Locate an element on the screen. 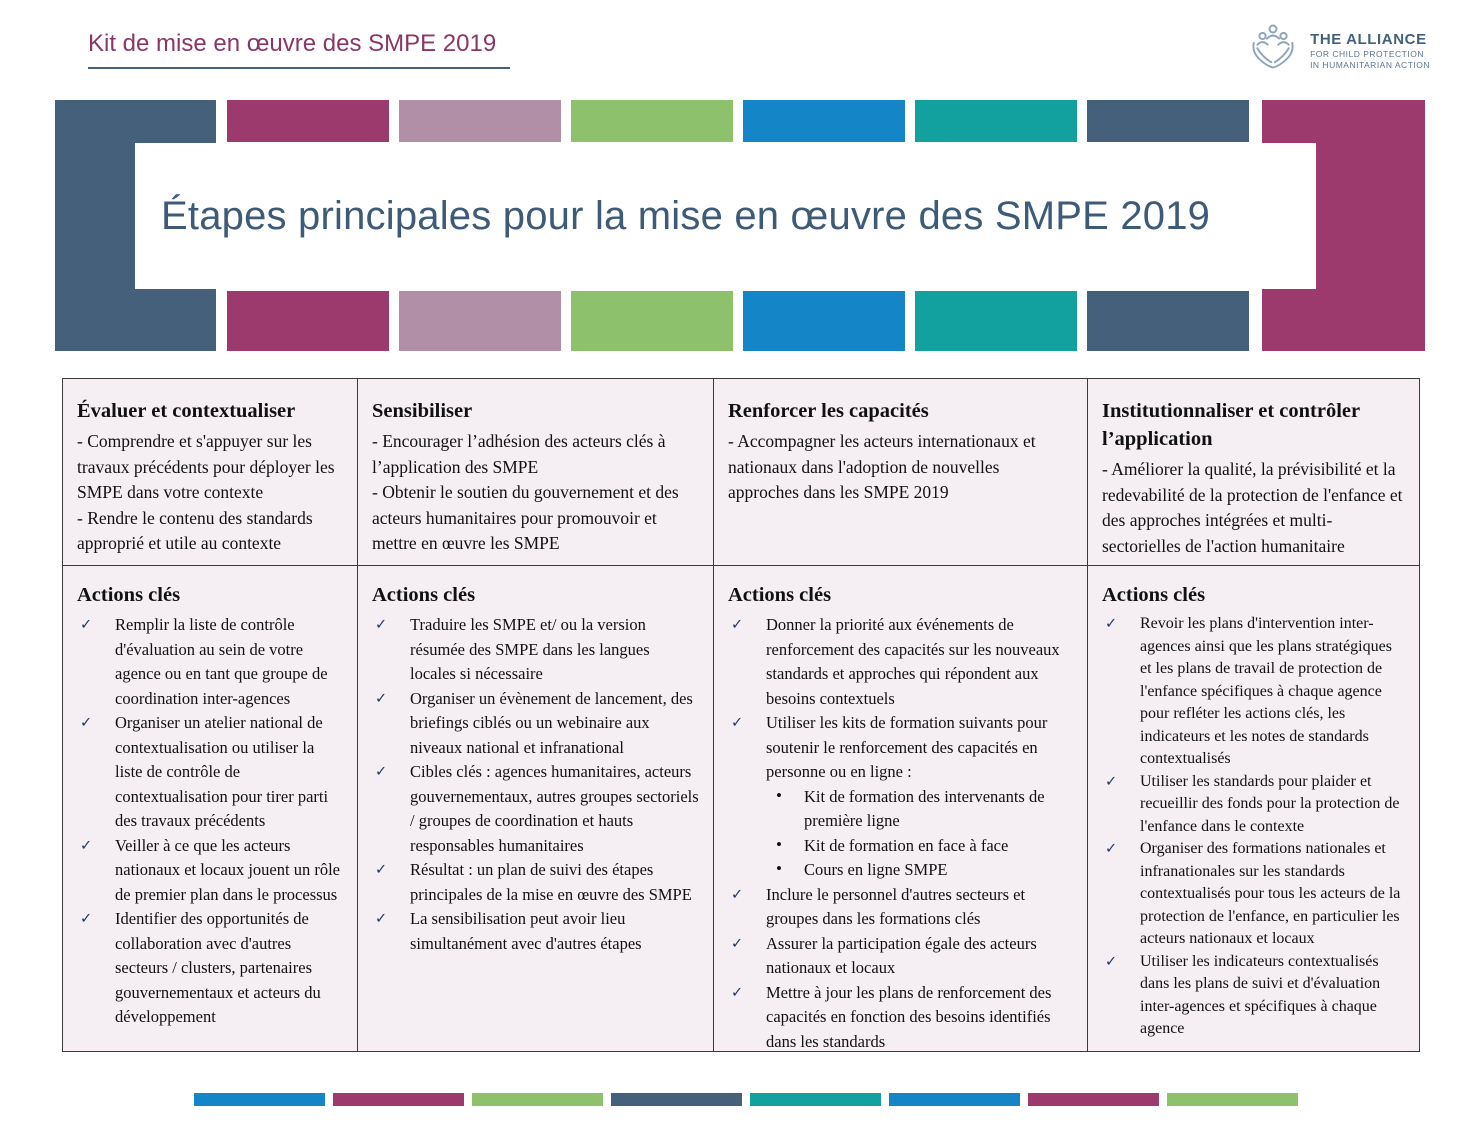 The width and height of the screenshot is (1476, 1144). sub-action-item: • Cours en ligne SMPE is located at coordinates (919, 870).